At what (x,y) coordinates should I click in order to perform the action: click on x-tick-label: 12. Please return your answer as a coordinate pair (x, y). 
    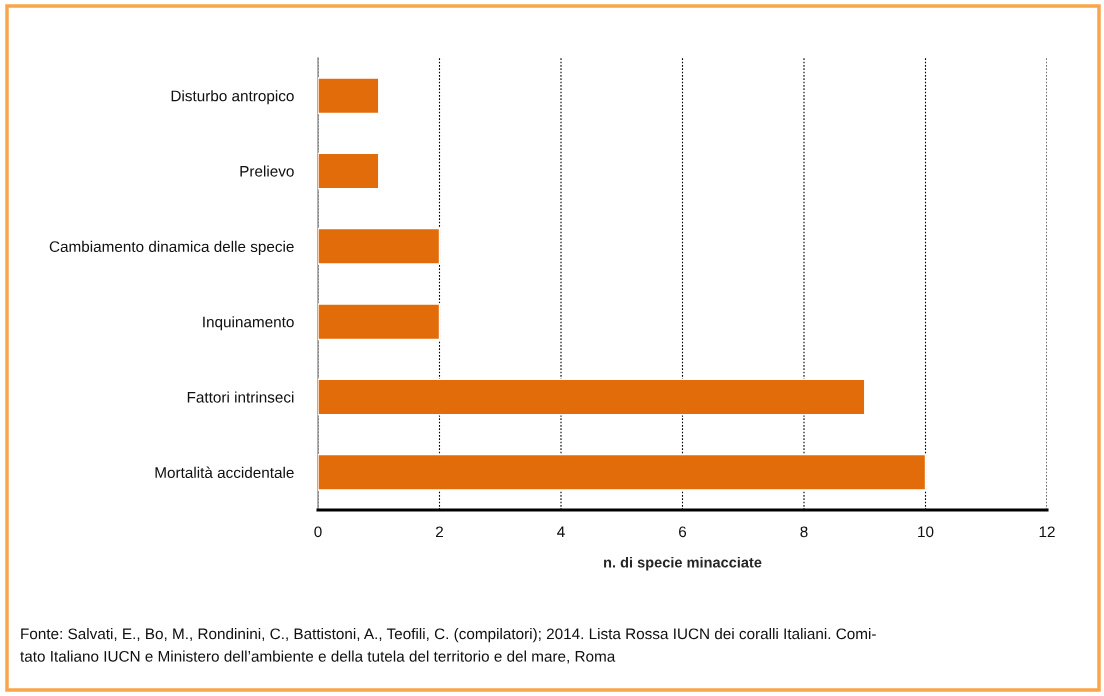
    Looking at the image, I should click on (1047, 532).